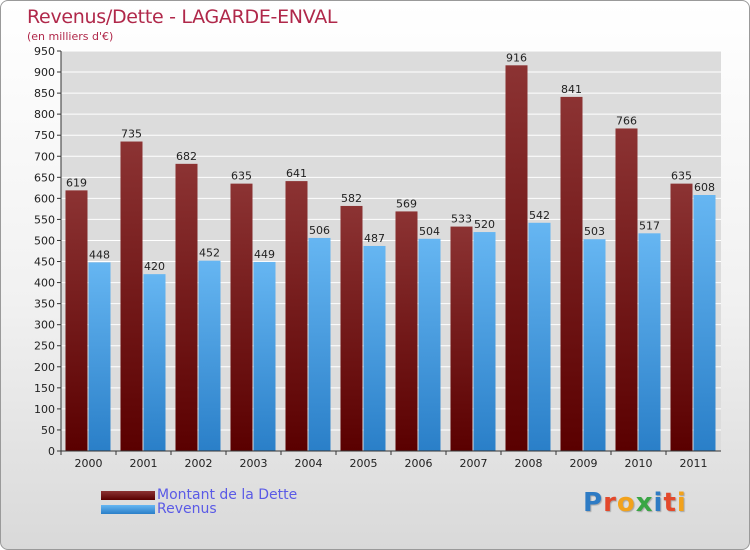 This screenshot has width=750, height=550. I want to click on y-tick-label: 400, so click(44, 283).